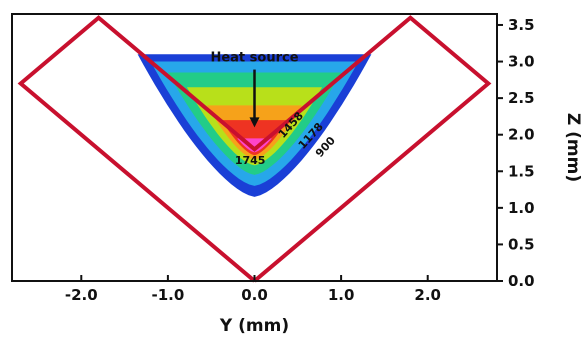 The width and height of the screenshot is (581, 339). I want to click on x-tick-label: -1.0, so click(167, 295).